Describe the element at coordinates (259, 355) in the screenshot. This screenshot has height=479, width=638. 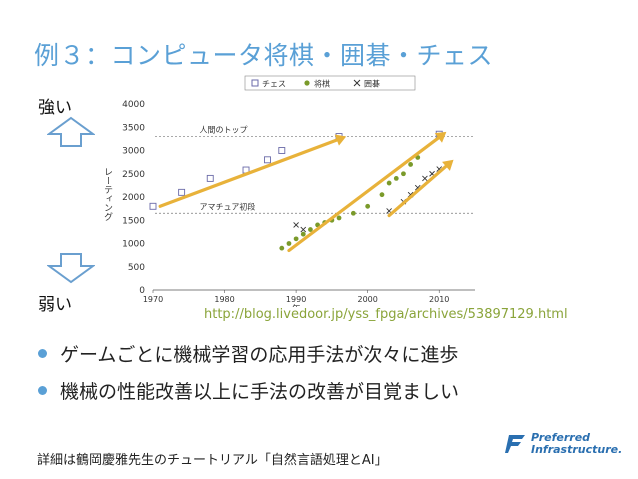
I see `bullet-text: ゲームごとに機械学習の応用手法が次々に進歩` at that location.